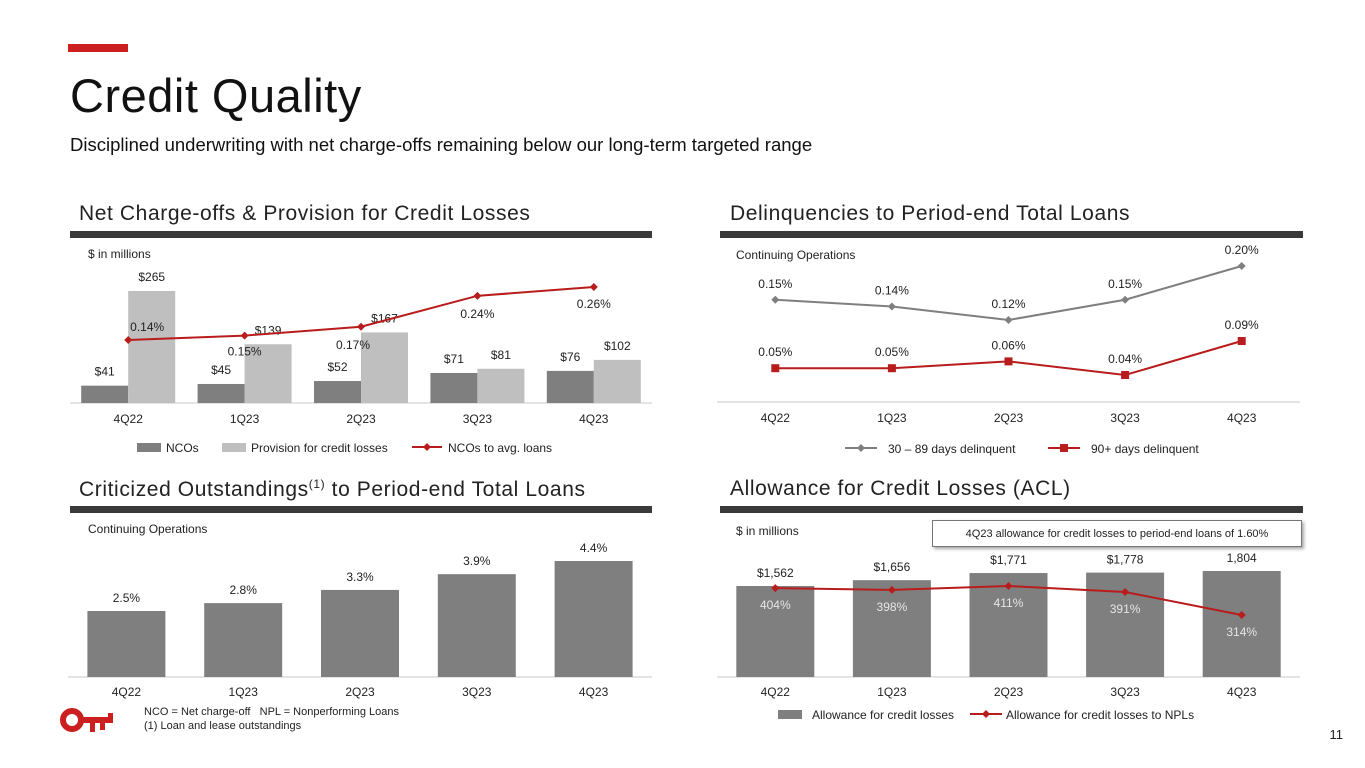  I want to click on legend-acl-npl-label: Allowance for credit losses to NPLs, so click(1100, 715).